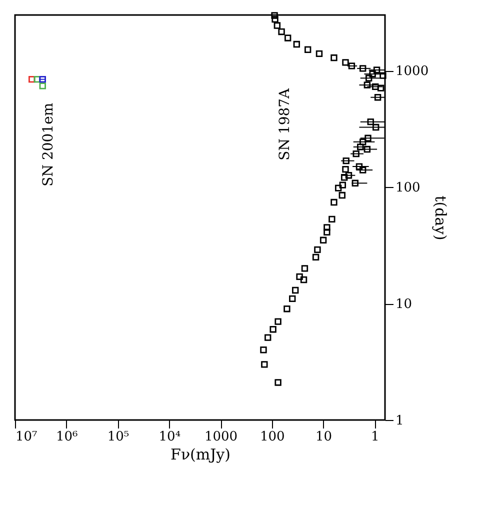  I want to click on x-tick-label: 10⁴, so click(169, 437).